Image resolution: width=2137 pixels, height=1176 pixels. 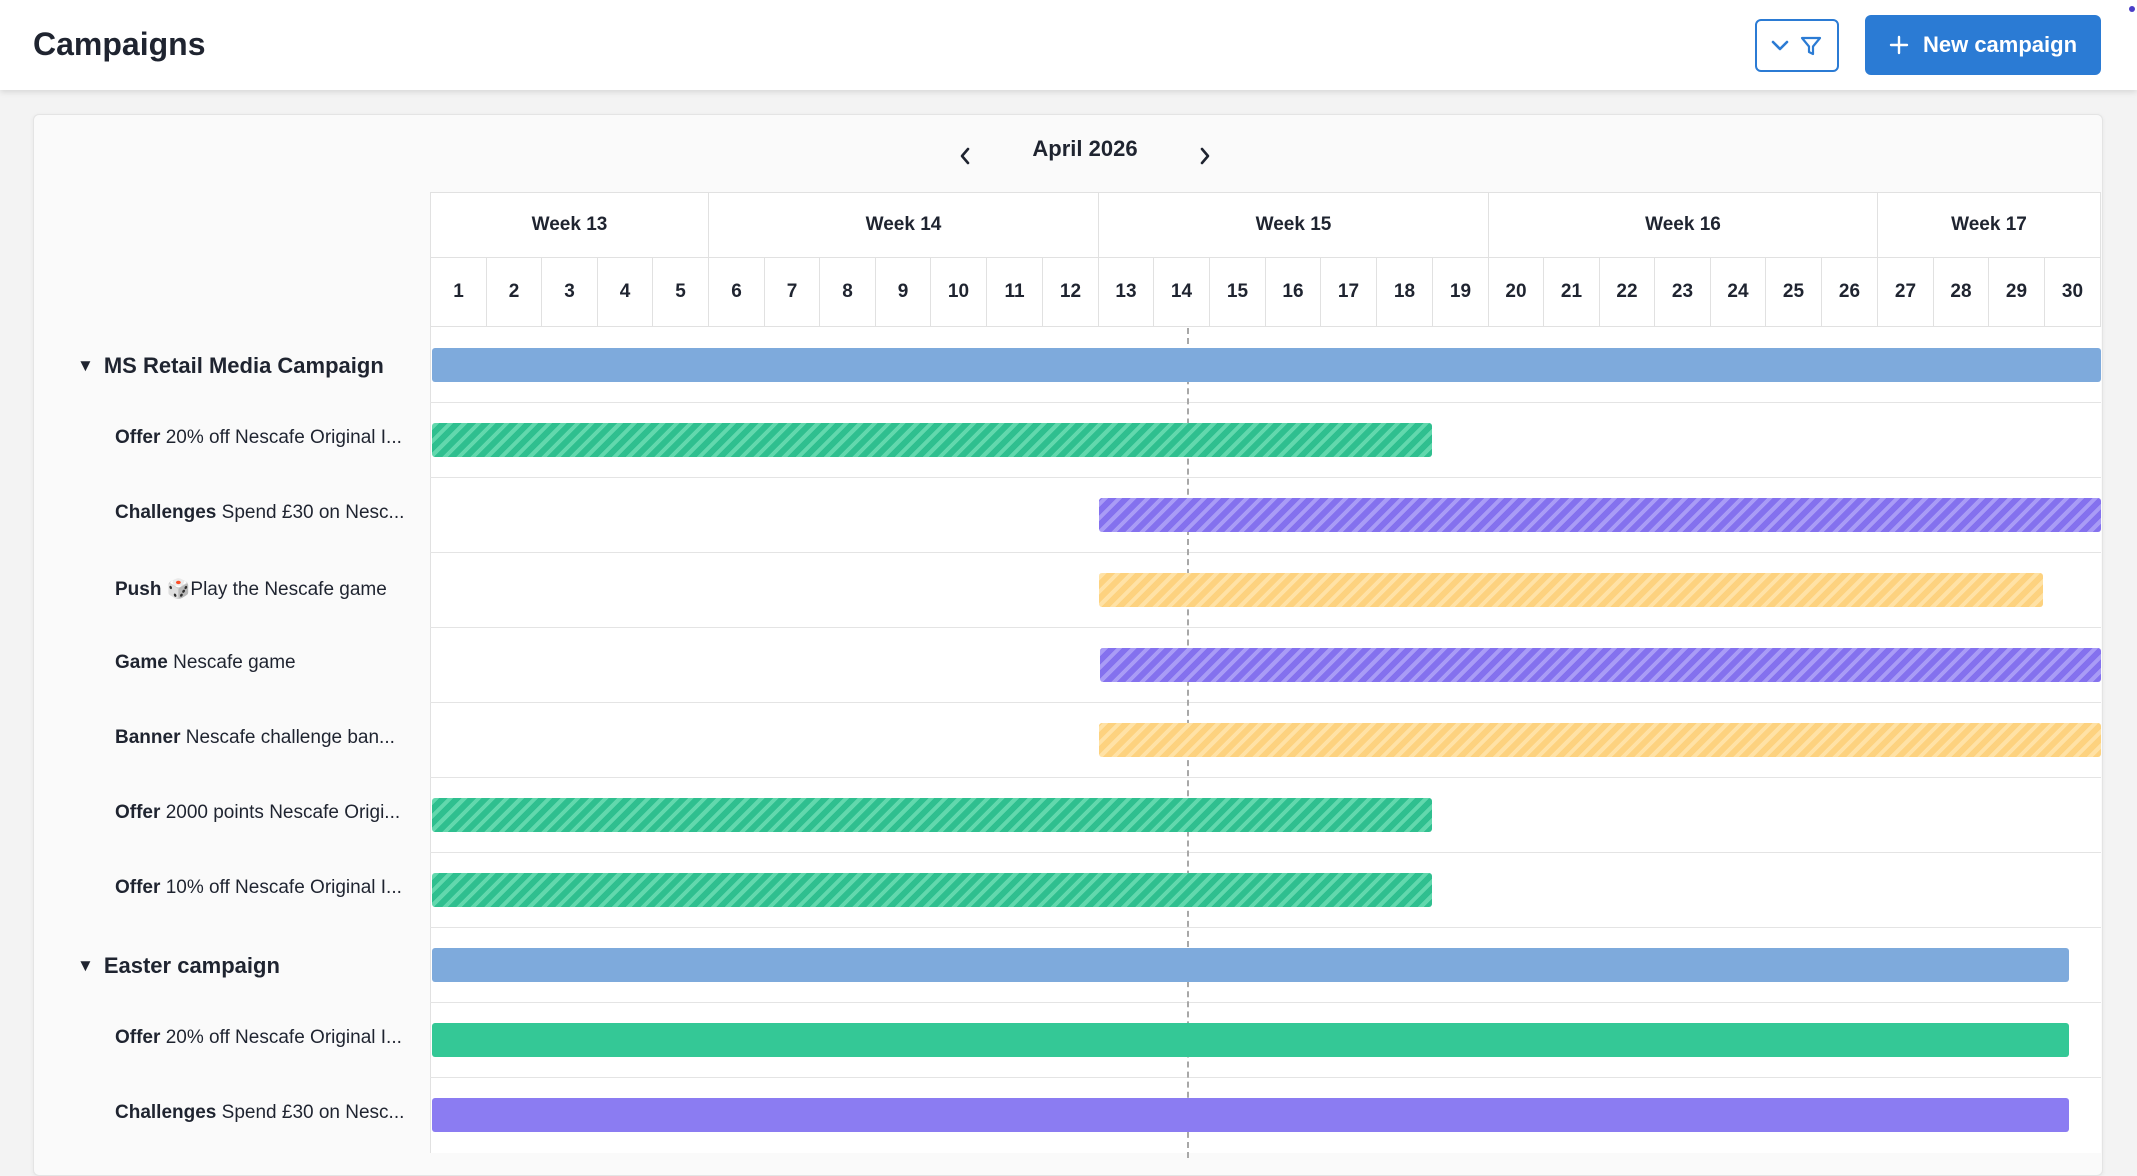 What do you see at coordinates (1600, 665) in the screenshot?
I see `timeline-bar-game` at bounding box center [1600, 665].